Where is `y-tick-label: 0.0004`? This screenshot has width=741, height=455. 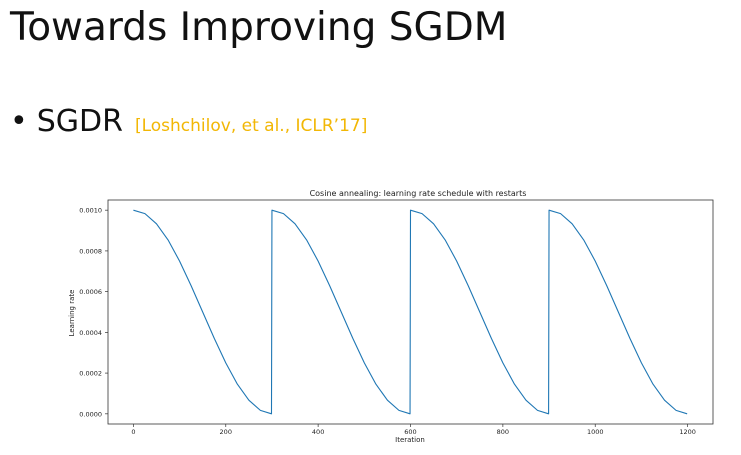 y-tick-label: 0.0004 is located at coordinates (90, 333).